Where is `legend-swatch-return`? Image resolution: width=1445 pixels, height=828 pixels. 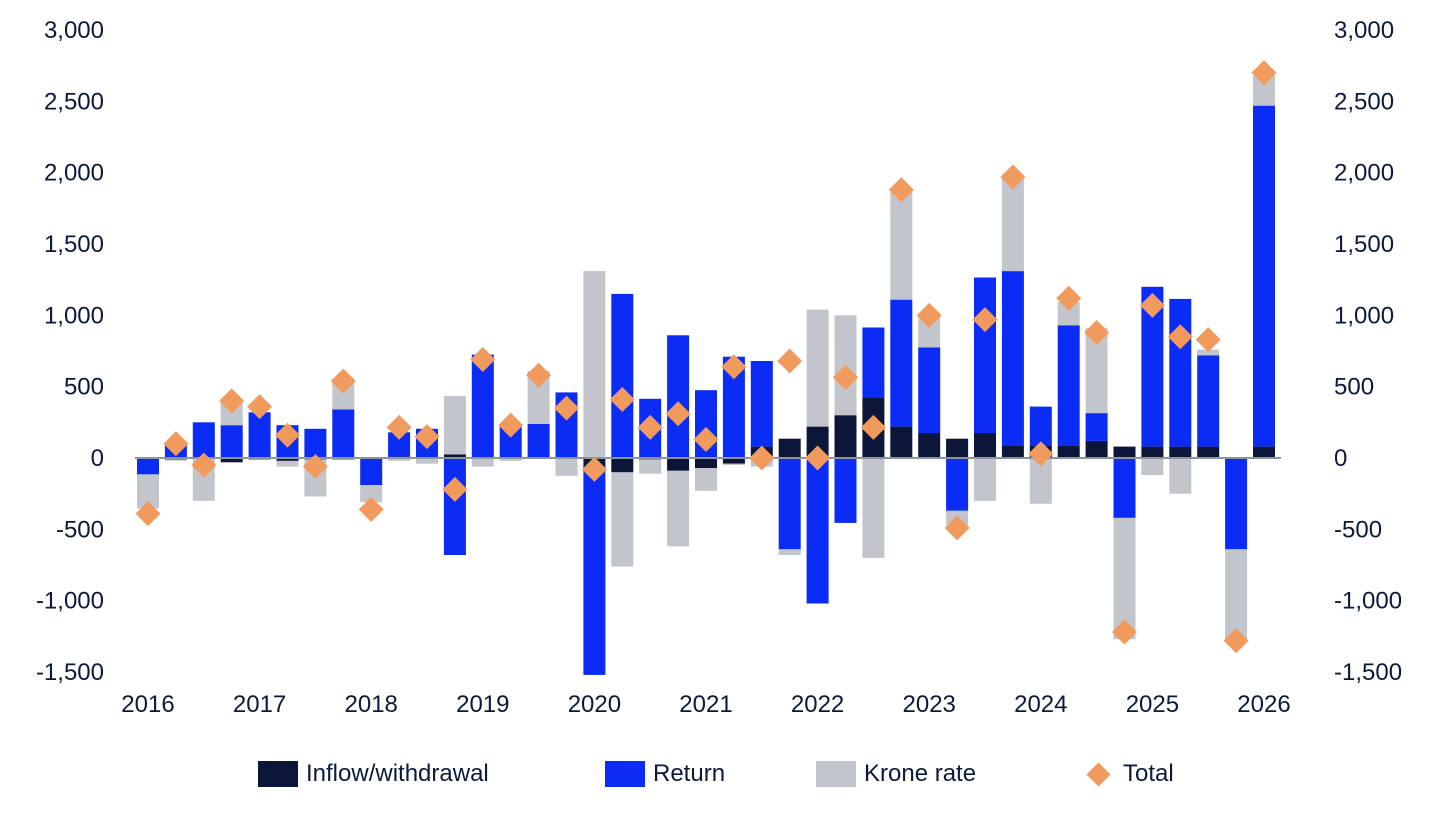 legend-swatch-return is located at coordinates (625, 774).